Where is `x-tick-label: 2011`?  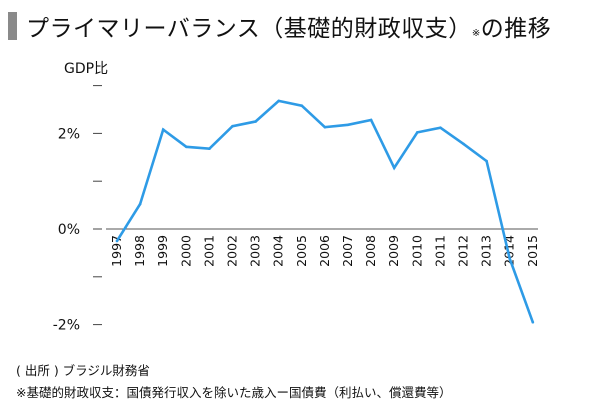 x-tick-label: 2011 is located at coordinates (439, 251).